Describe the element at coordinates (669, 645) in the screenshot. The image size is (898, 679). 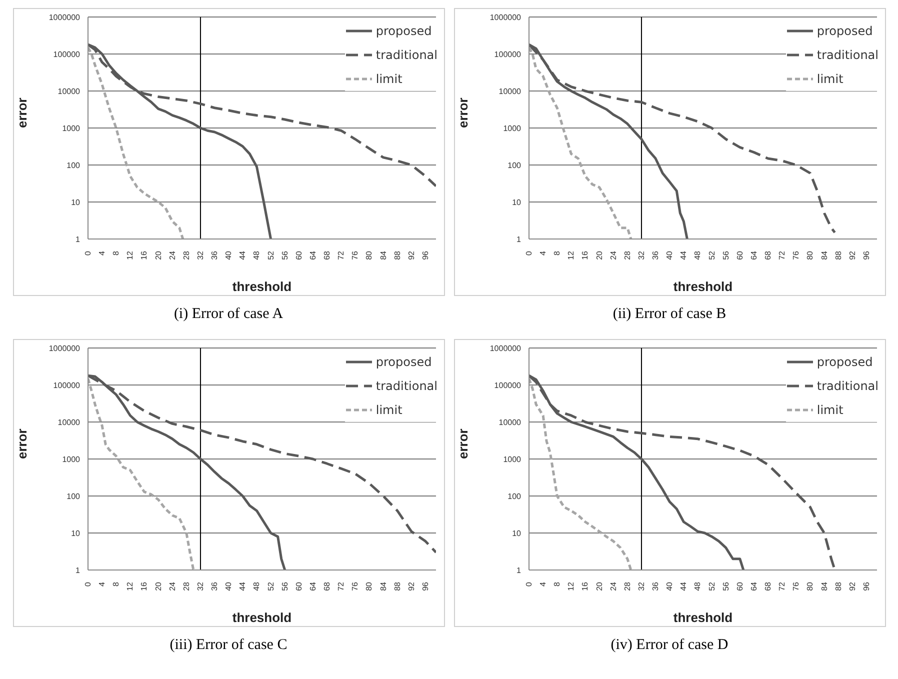
I see `text: (iv) Error of case D` at that location.